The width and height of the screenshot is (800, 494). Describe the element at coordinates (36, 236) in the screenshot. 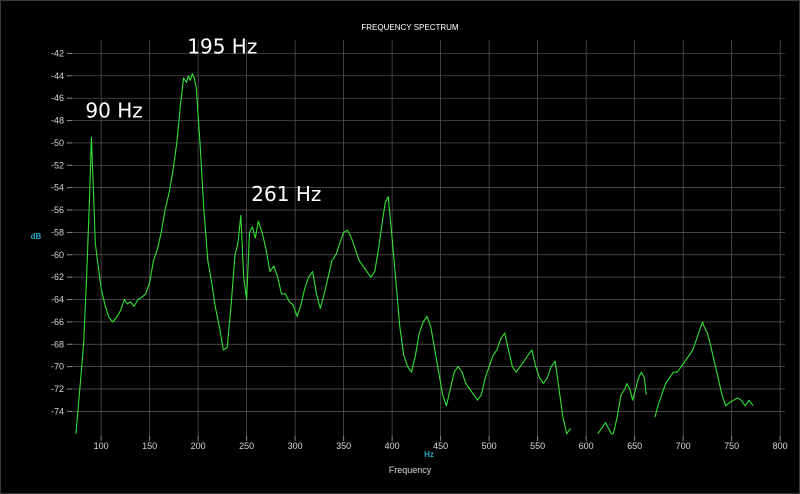

I see `y-axis-label: dB` at that location.